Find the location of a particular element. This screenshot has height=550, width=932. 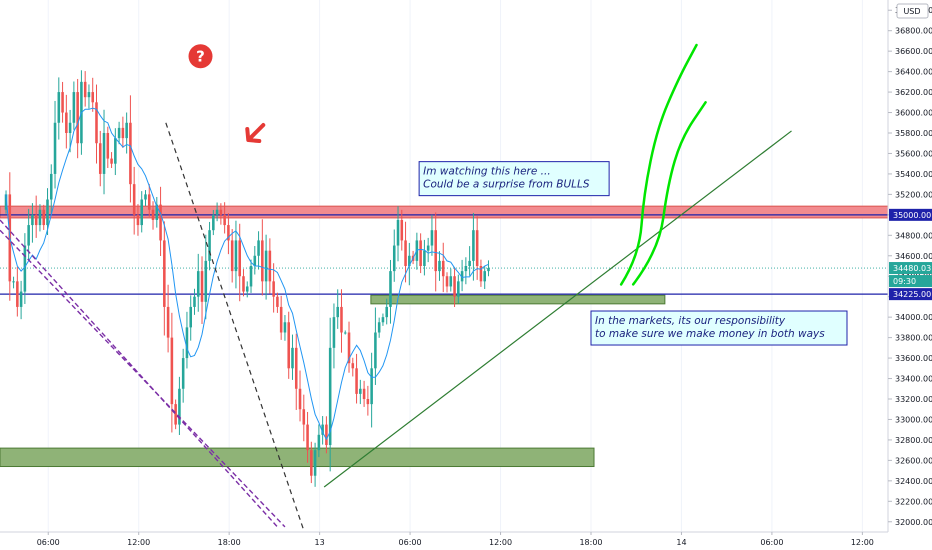

current-price-badge is located at coordinates (910, 268).